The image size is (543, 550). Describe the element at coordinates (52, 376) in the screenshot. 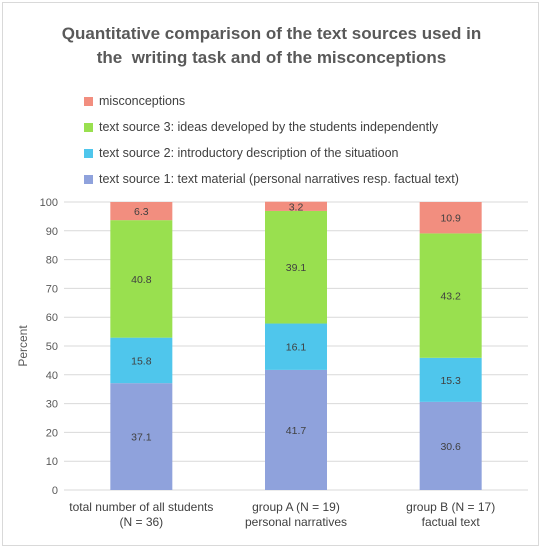

I see `y-tick-label-40: 40` at that location.